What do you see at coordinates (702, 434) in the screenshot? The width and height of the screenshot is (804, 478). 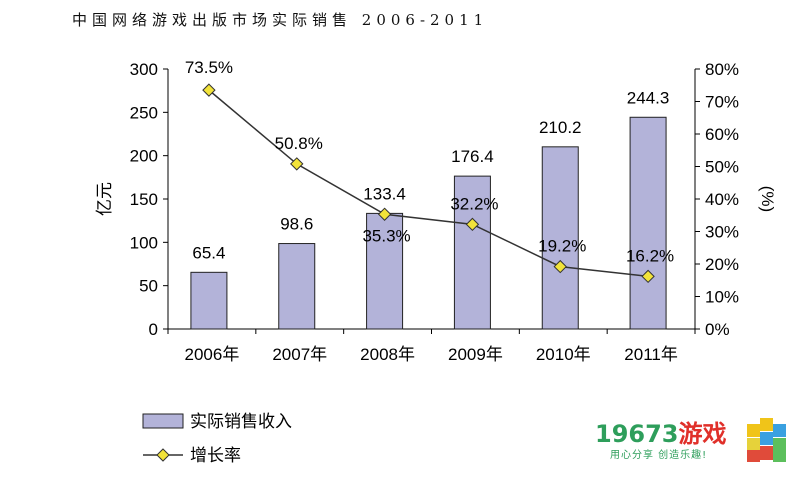 I see `logo-suffix: 游戏` at bounding box center [702, 434].